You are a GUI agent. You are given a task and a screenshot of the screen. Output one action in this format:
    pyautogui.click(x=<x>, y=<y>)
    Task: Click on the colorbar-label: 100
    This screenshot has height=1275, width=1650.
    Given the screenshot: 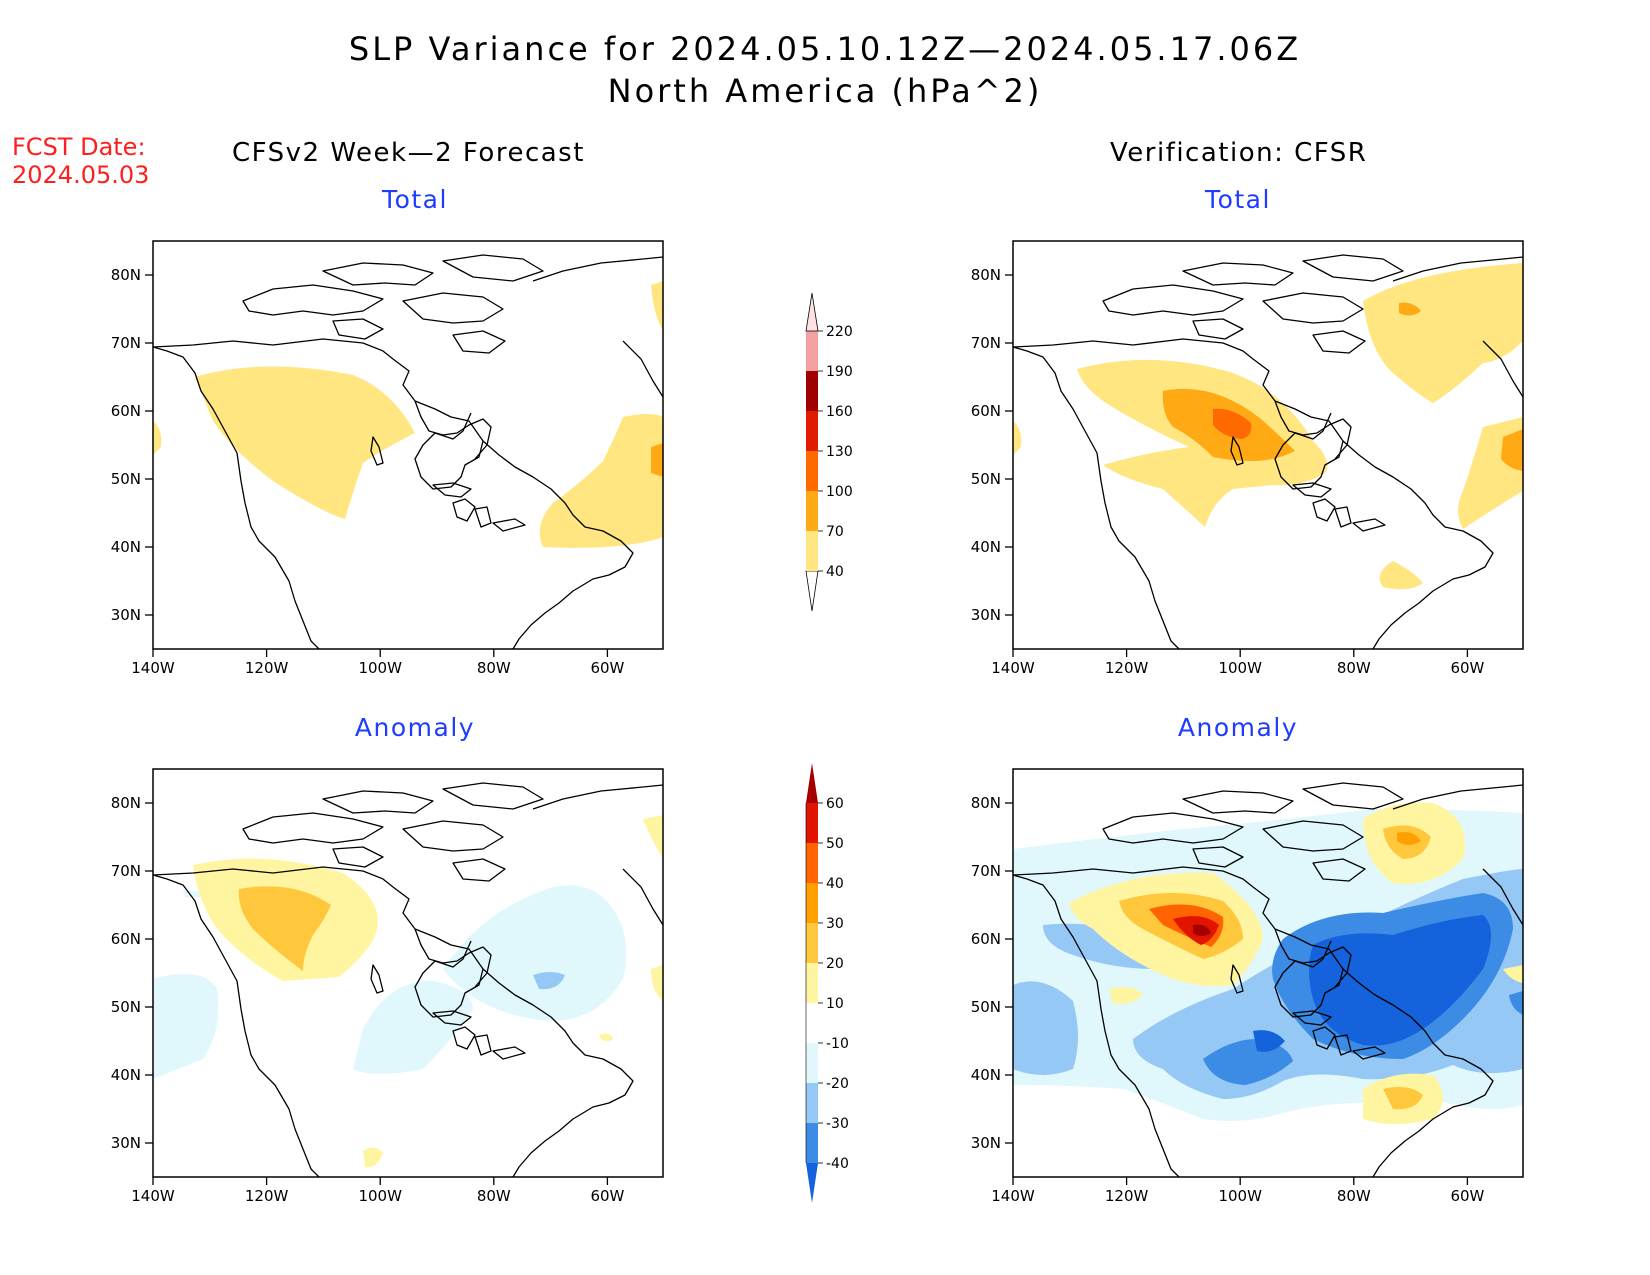 What is the action you would take?
    pyautogui.click(x=839, y=492)
    